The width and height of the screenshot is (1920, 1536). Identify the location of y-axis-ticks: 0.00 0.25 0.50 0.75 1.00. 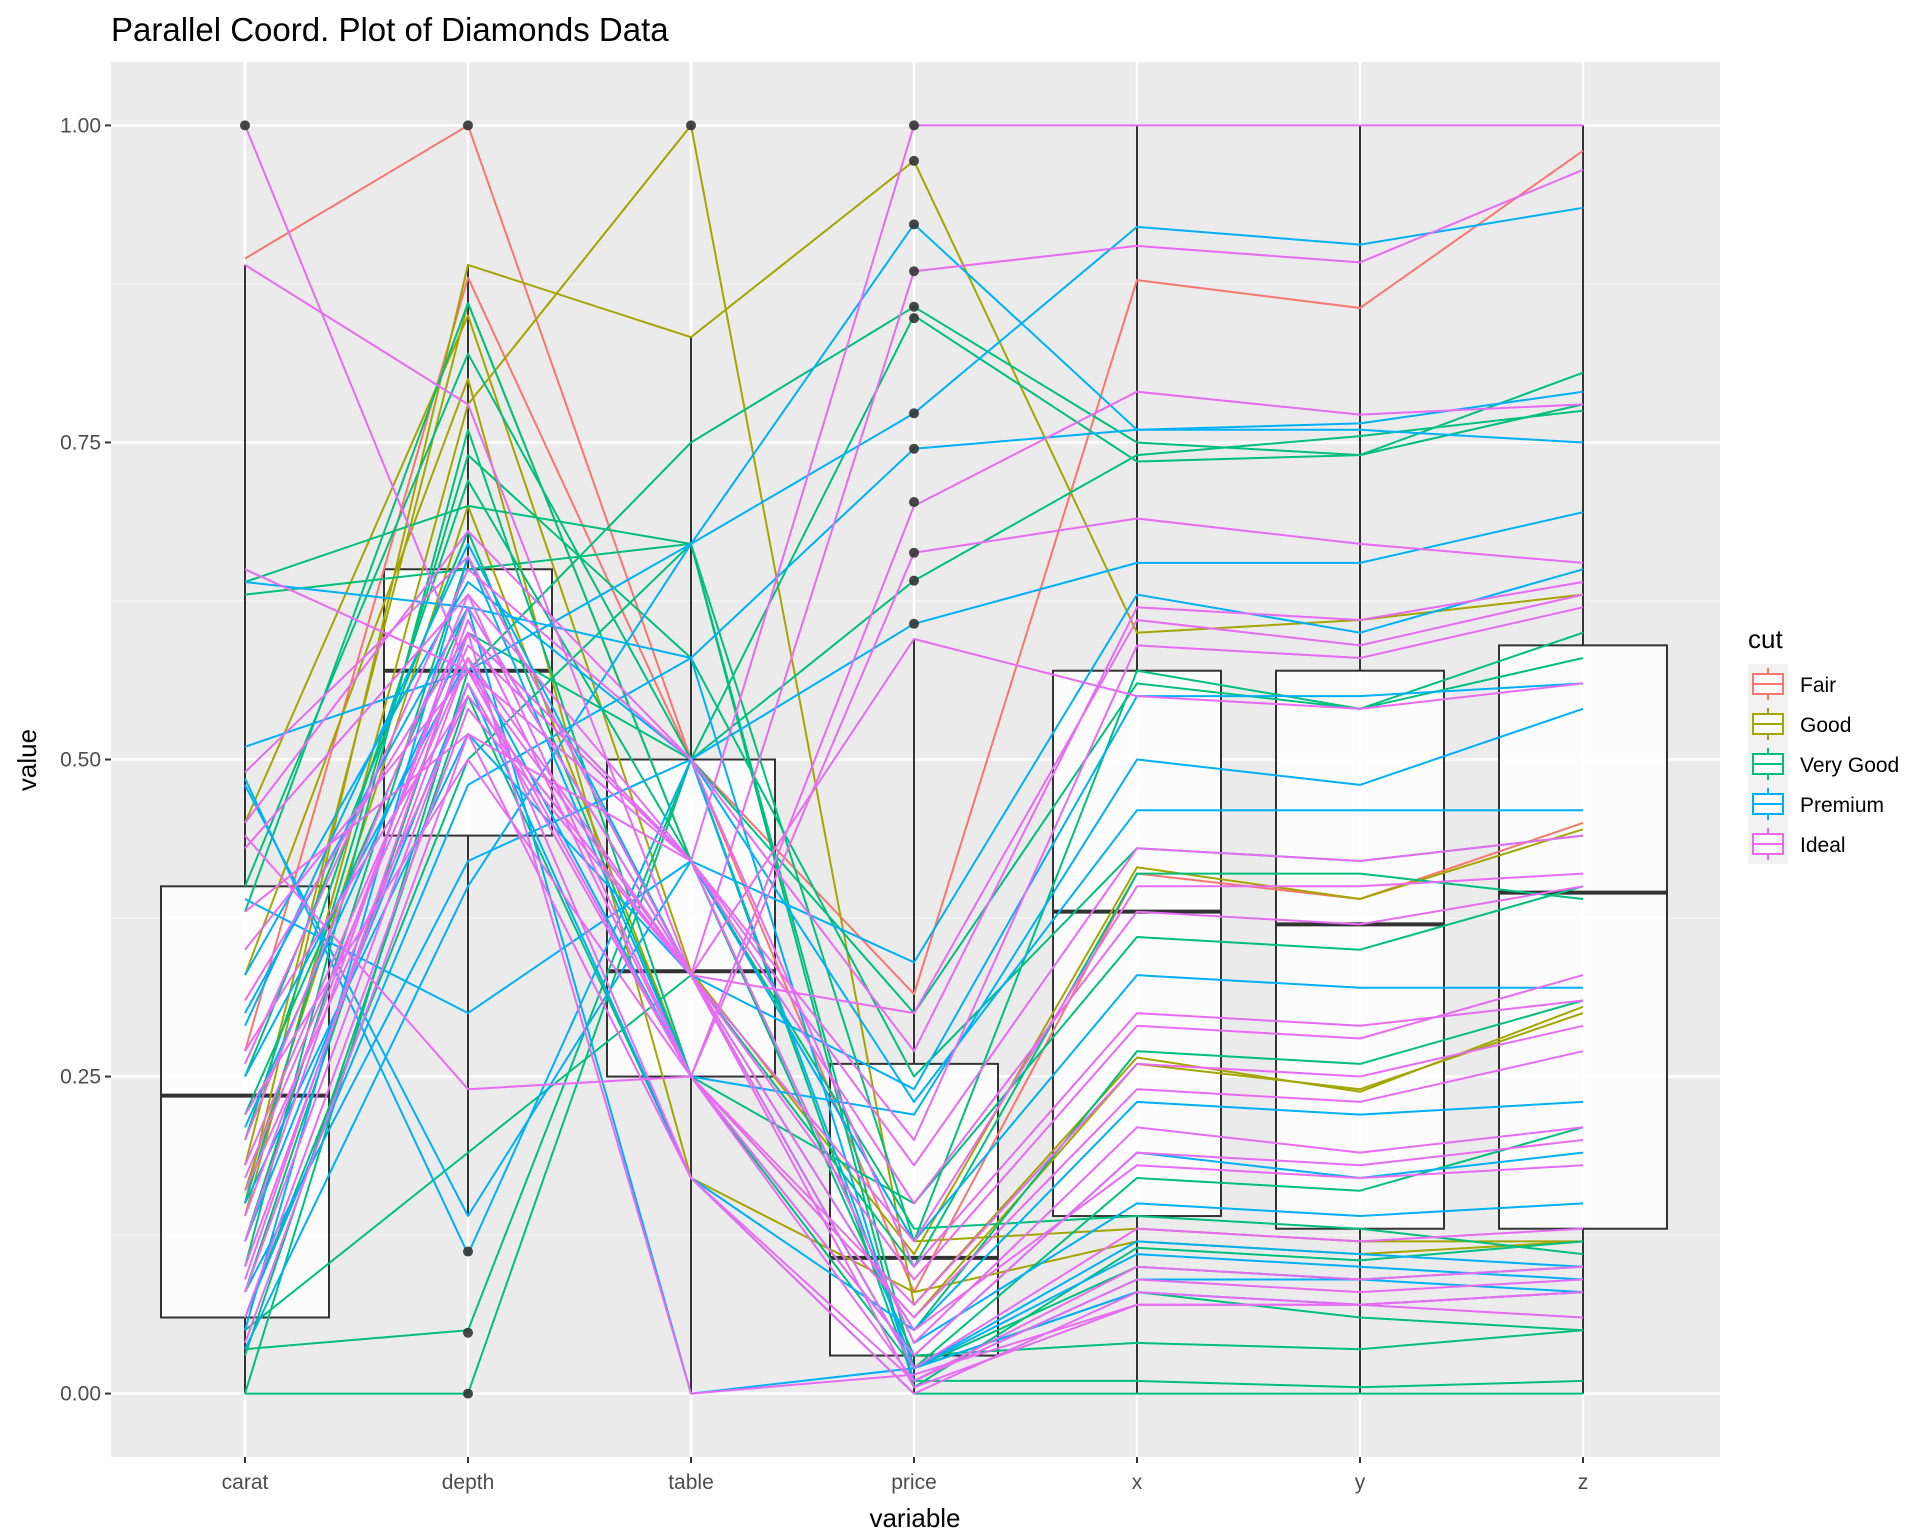
(85, 760).